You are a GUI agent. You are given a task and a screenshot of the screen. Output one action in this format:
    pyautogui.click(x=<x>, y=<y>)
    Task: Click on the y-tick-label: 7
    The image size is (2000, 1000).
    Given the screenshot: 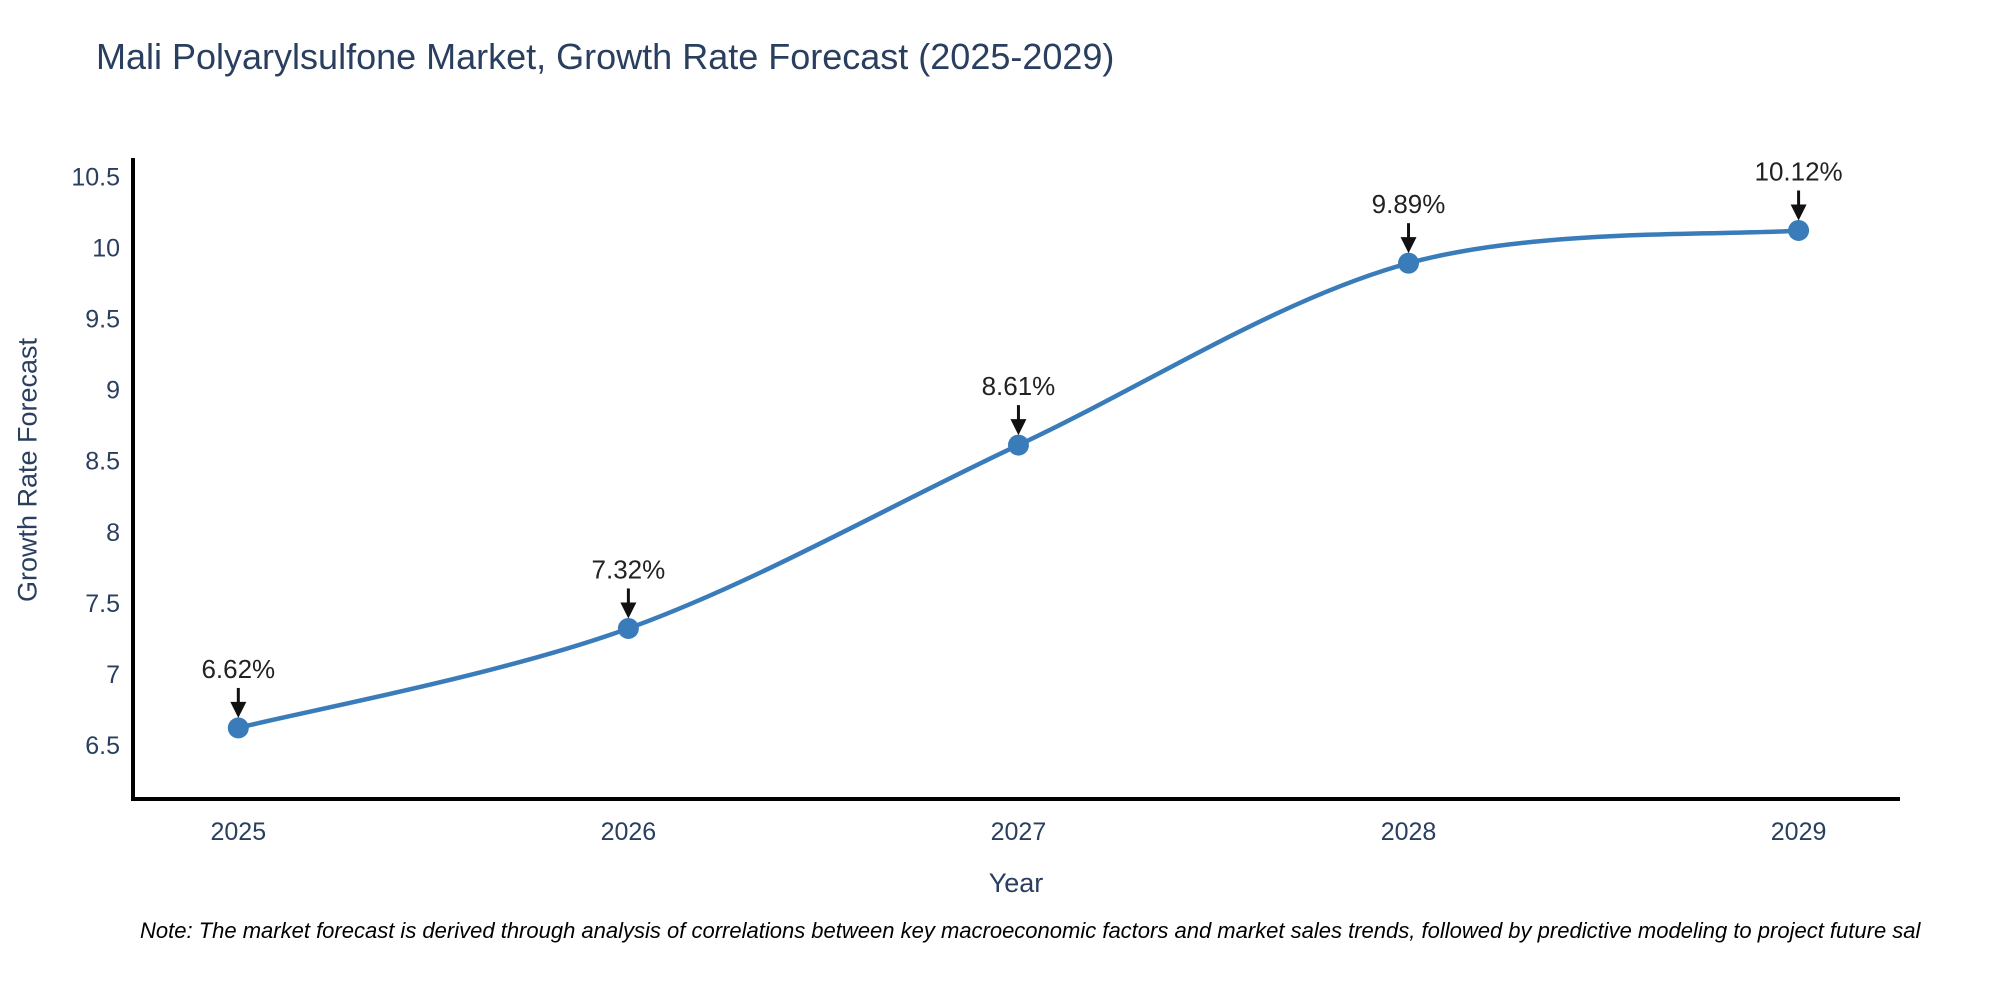 What is the action you would take?
    pyautogui.click(x=113, y=675)
    